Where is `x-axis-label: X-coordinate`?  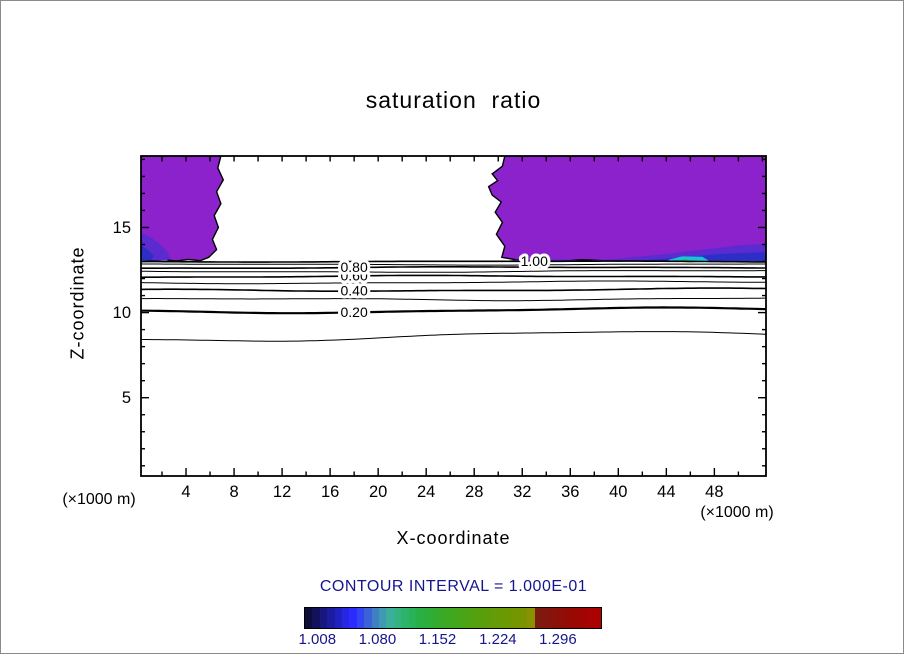 x-axis-label: X-coordinate is located at coordinates (453, 538).